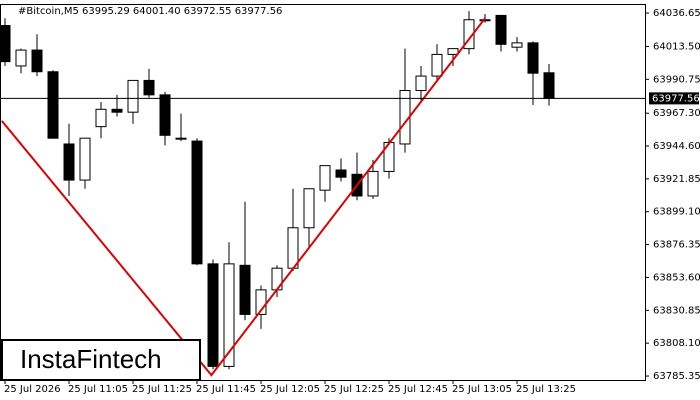 The height and width of the screenshot is (400, 700). Describe the element at coordinates (162, 389) in the screenshot. I see `x-tick-label: 25 Jul 11:25` at that location.